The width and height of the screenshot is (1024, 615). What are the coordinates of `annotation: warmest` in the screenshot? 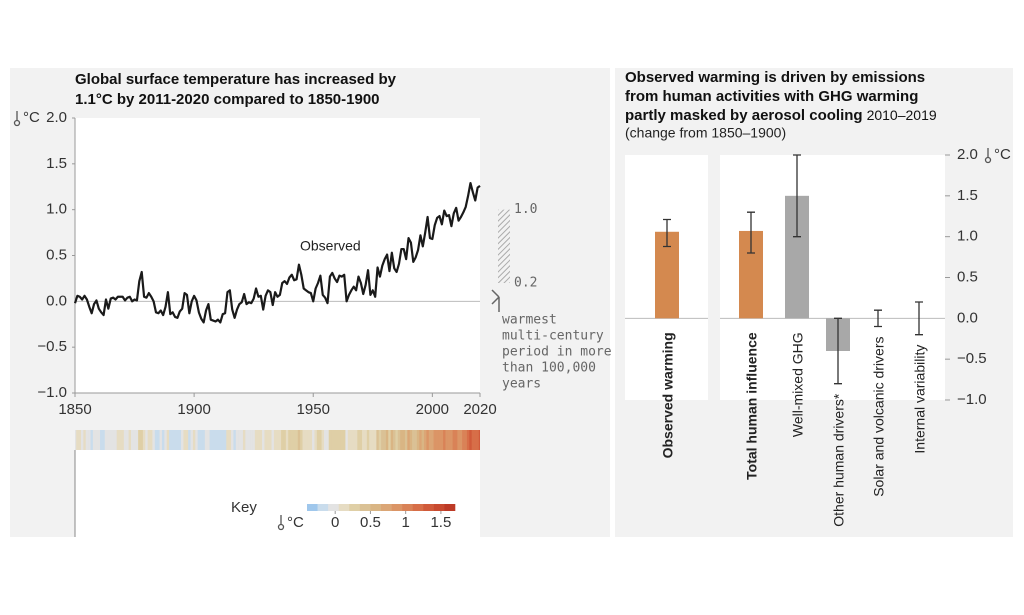 It's located at (529, 320).